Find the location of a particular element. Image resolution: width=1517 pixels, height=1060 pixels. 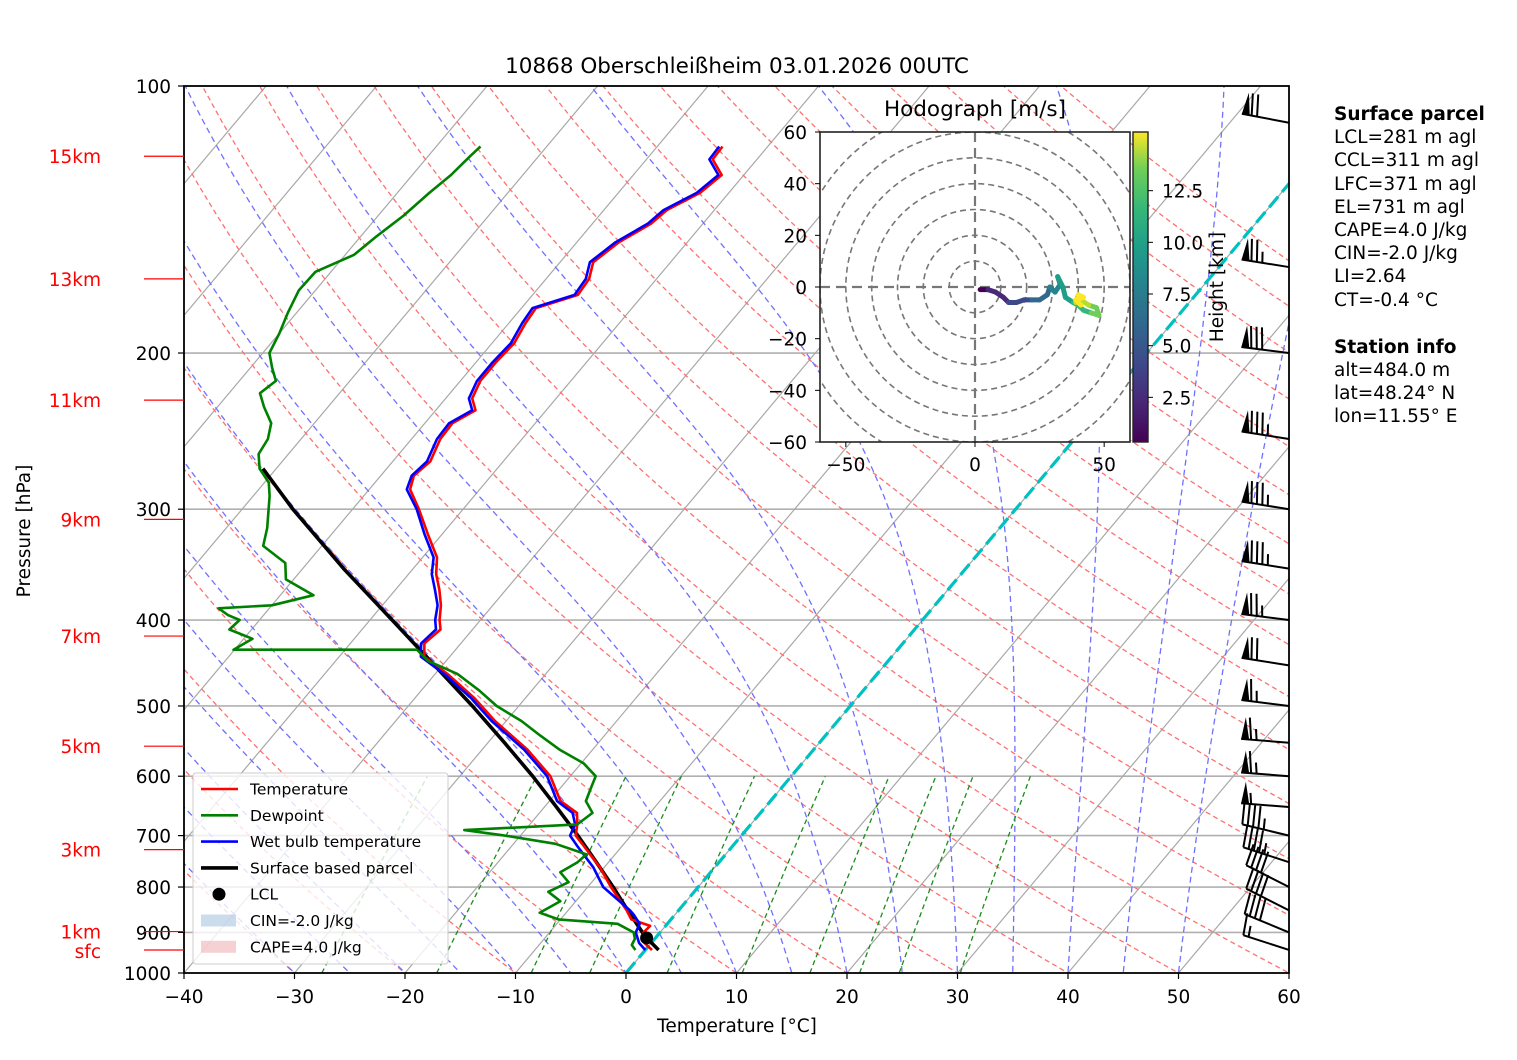

height-label: 9km is located at coordinates (80, 520).